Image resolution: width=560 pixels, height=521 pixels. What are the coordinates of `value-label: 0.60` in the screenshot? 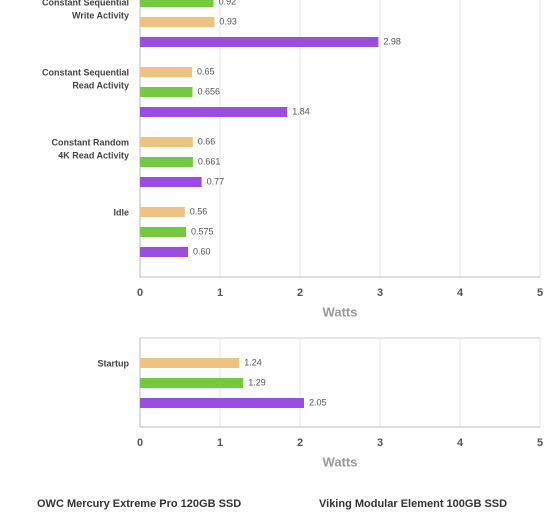 It's located at (202, 251).